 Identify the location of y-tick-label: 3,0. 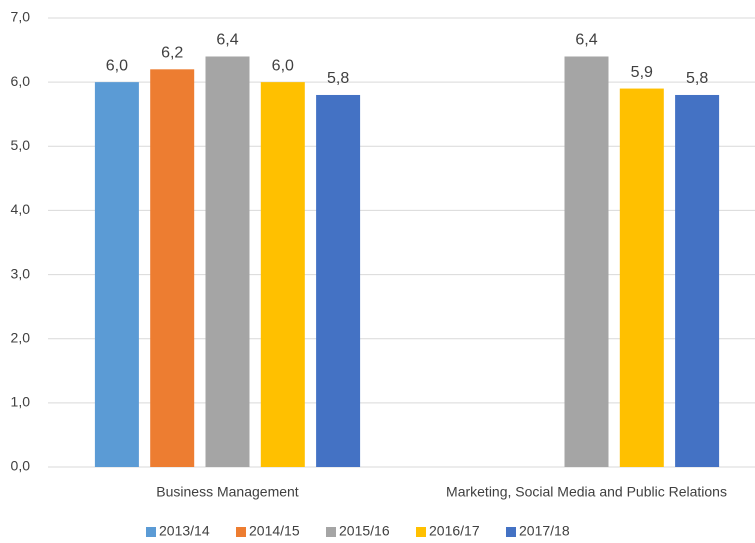
(21, 273).